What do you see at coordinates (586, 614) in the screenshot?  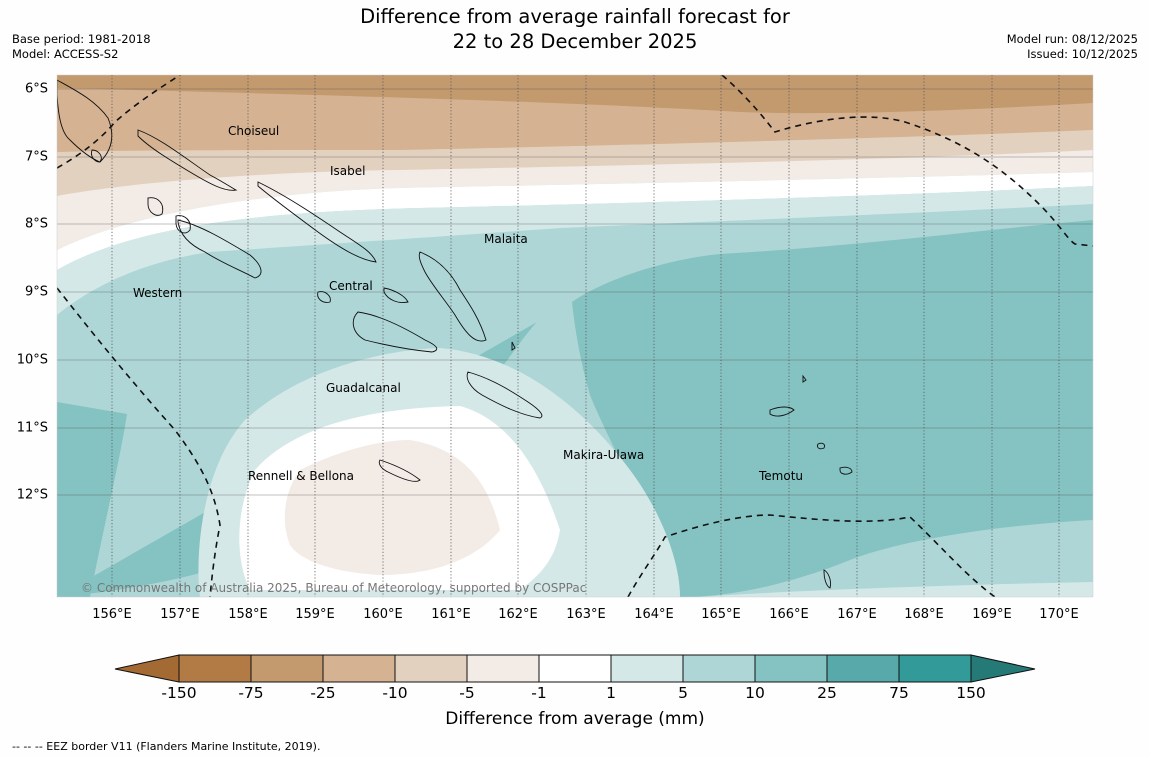 I see `lon-label: 163°E` at bounding box center [586, 614].